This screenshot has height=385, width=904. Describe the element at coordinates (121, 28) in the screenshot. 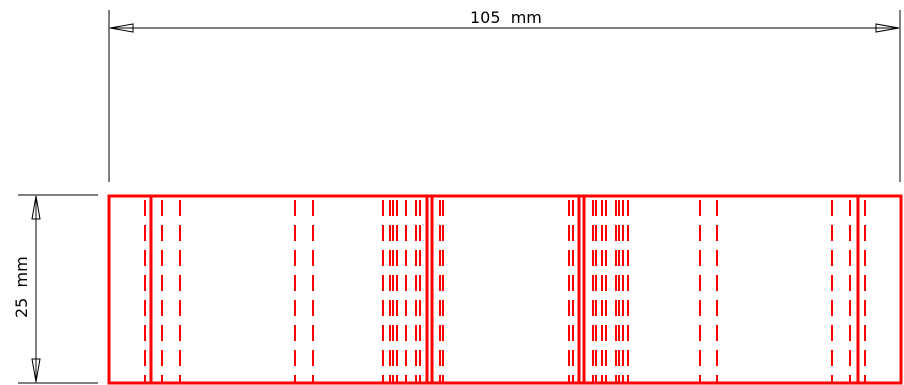

I see `width-arrow-left` at that location.